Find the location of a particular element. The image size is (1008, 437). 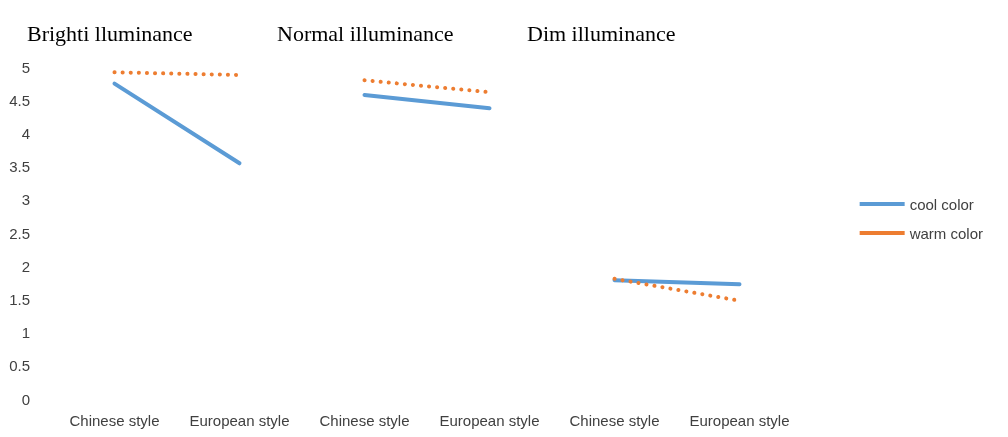

y-tick-label: 5 is located at coordinates (25, 67).